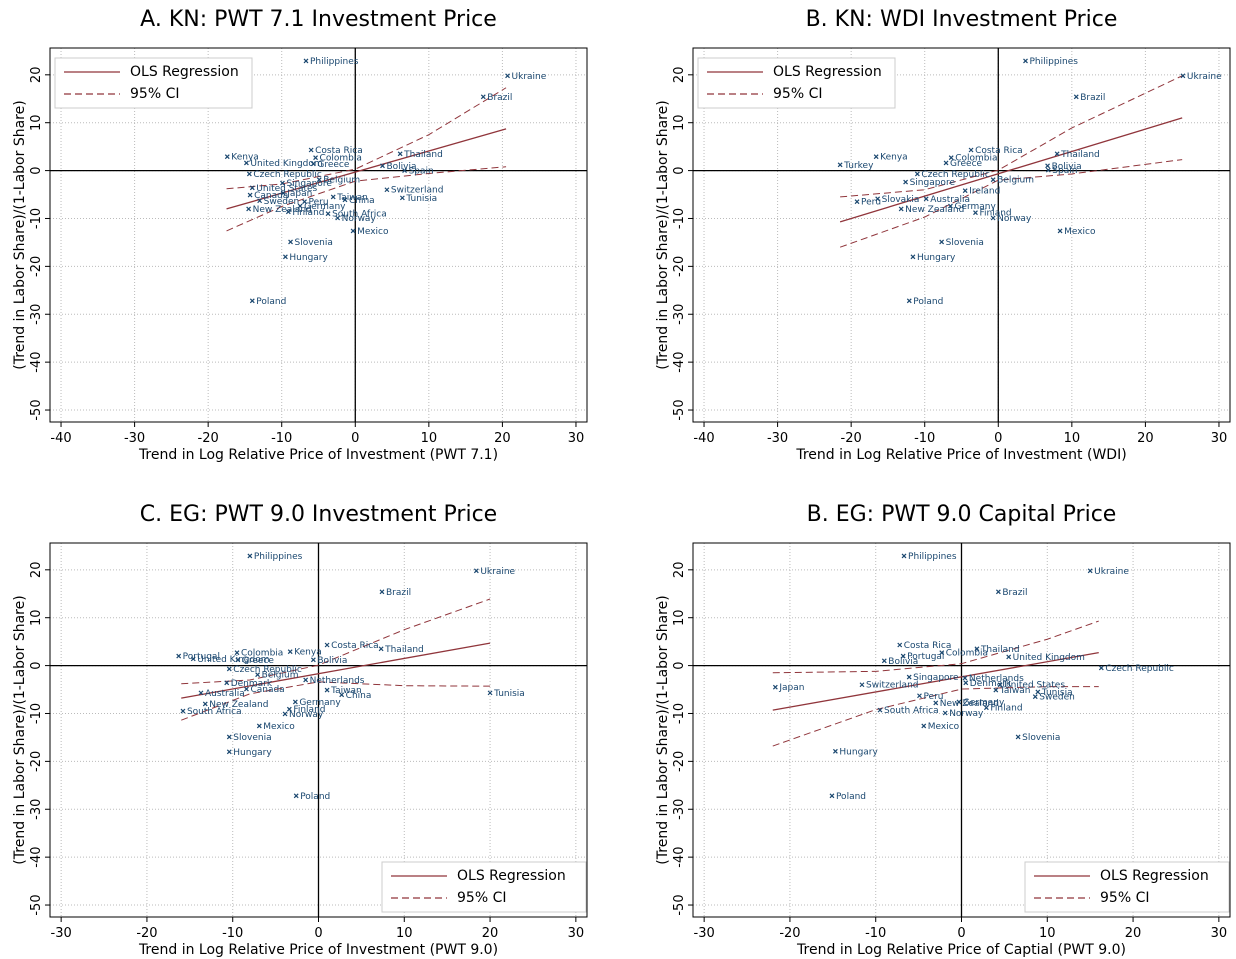 The width and height of the screenshot is (1236, 959). What do you see at coordinates (481, 898) in the screenshot?
I see `legend-label: 95% CI` at bounding box center [481, 898].